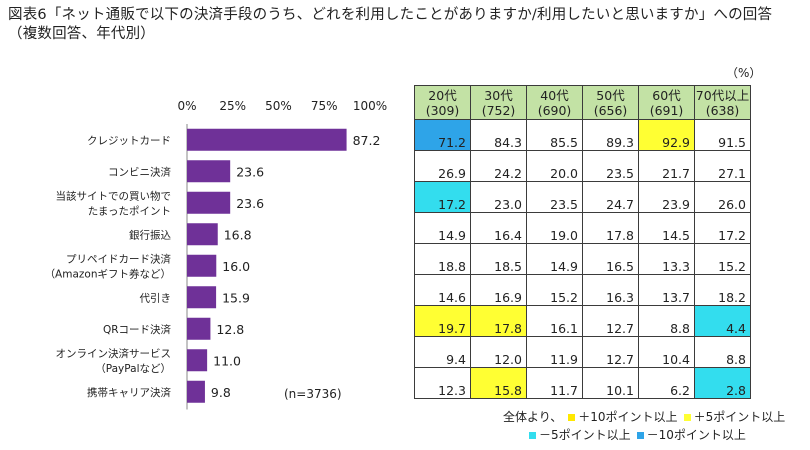 The image size is (810, 450). Describe the element at coordinates (442, 259) in the screenshot. I see `table-cell: 18.8` at that location.